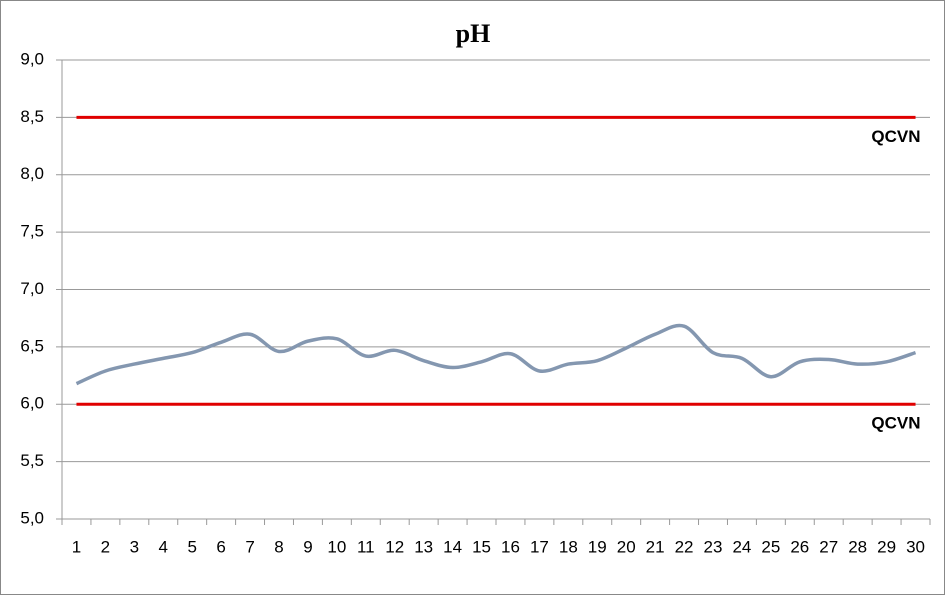 The height and width of the screenshot is (595, 945). Describe the element at coordinates (32, 517) in the screenshot. I see `y-tick-label: 5,0` at that location.